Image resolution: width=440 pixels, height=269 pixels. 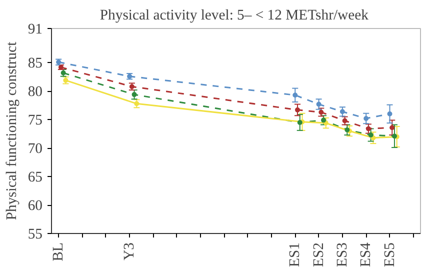 What do you see at coordinates (35, 64) in the screenshot?
I see `y-tick-label: 85` at bounding box center [35, 64].